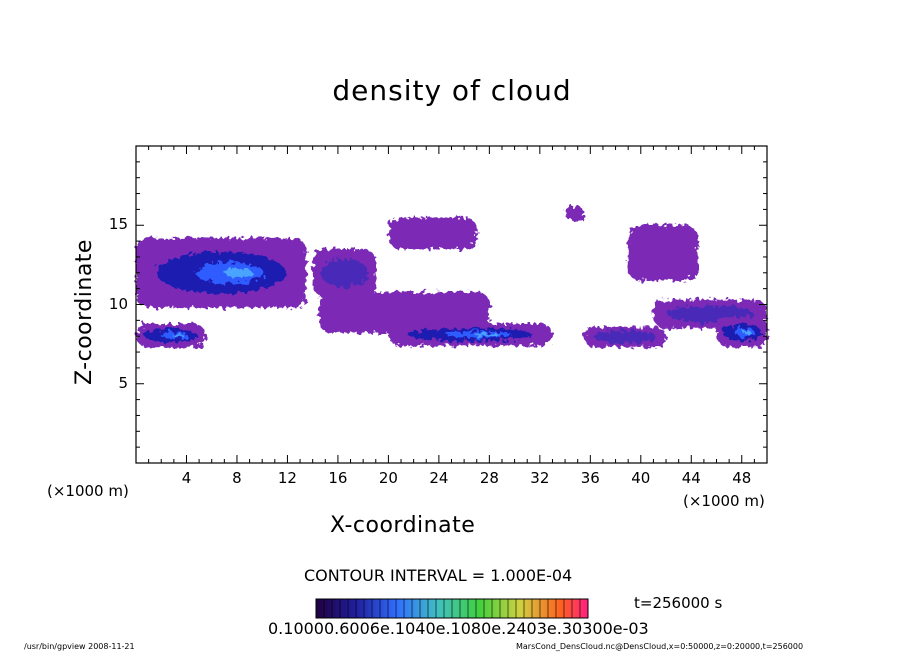 This screenshot has width=904, height=654. I want to click on x-tick-label: 16, so click(338, 478).